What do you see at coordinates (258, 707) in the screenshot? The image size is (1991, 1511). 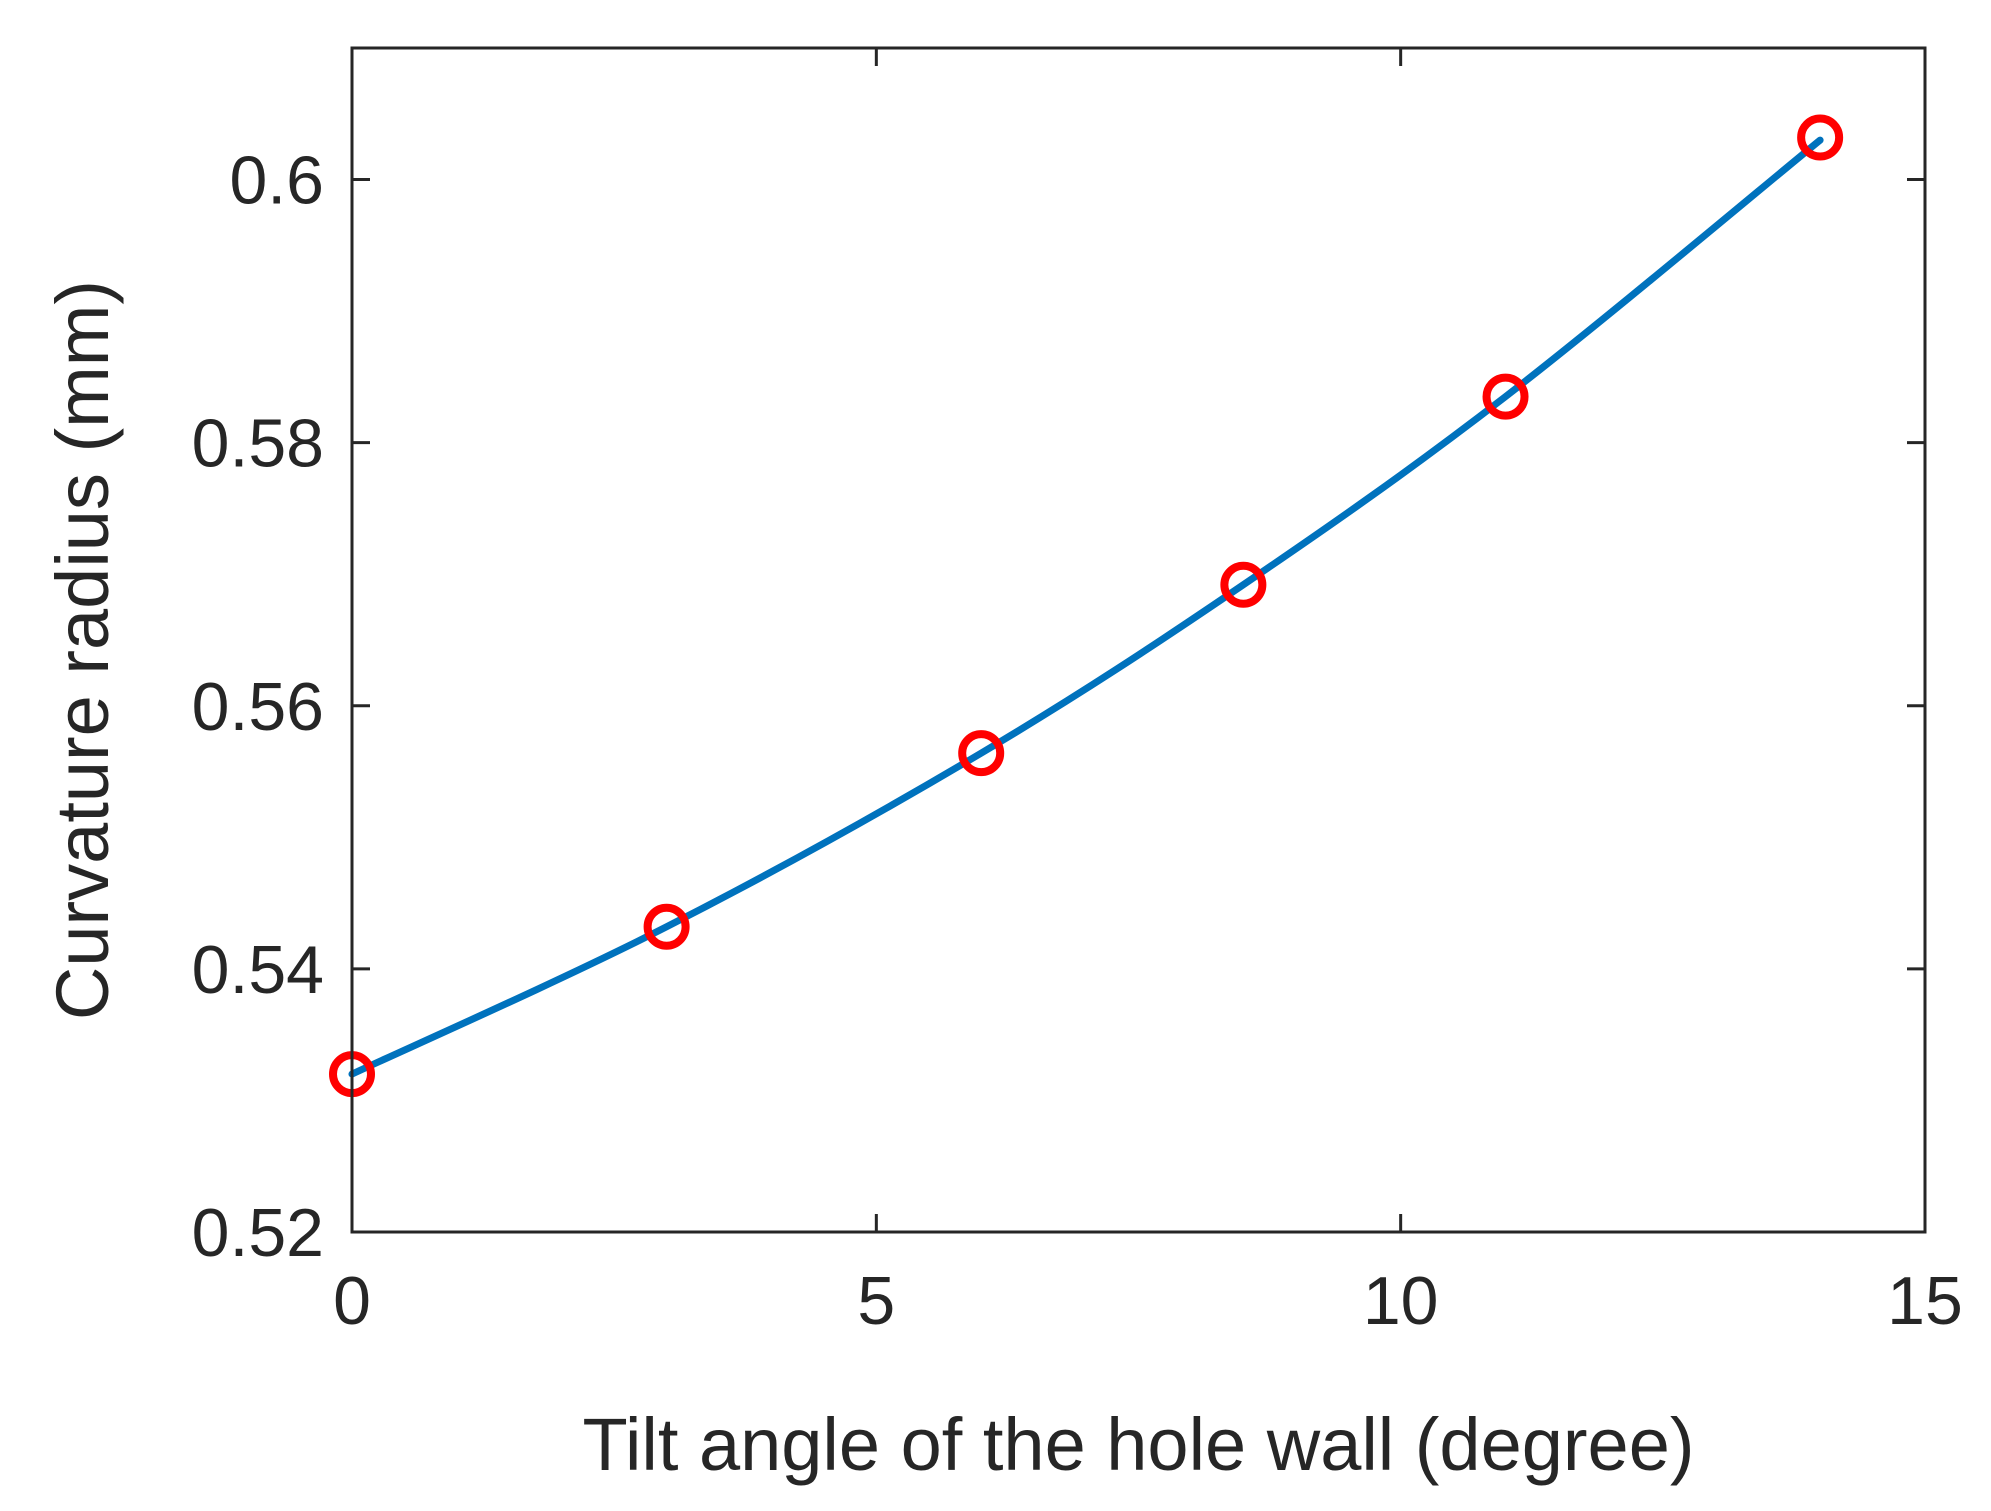 I see `y-tick-label: 0.56` at bounding box center [258, 707].